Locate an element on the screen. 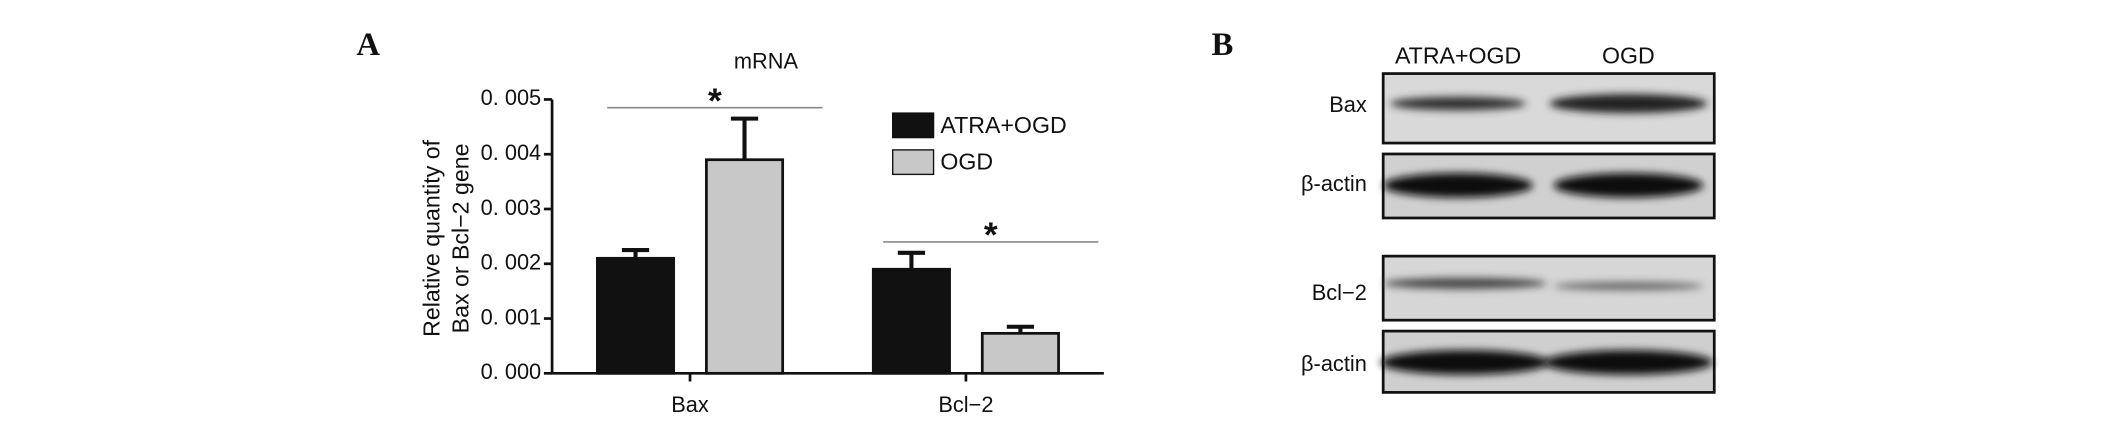 The image size is (2126, 421). y-tick-label: 0. 004 is located at coordinates (511, 152).